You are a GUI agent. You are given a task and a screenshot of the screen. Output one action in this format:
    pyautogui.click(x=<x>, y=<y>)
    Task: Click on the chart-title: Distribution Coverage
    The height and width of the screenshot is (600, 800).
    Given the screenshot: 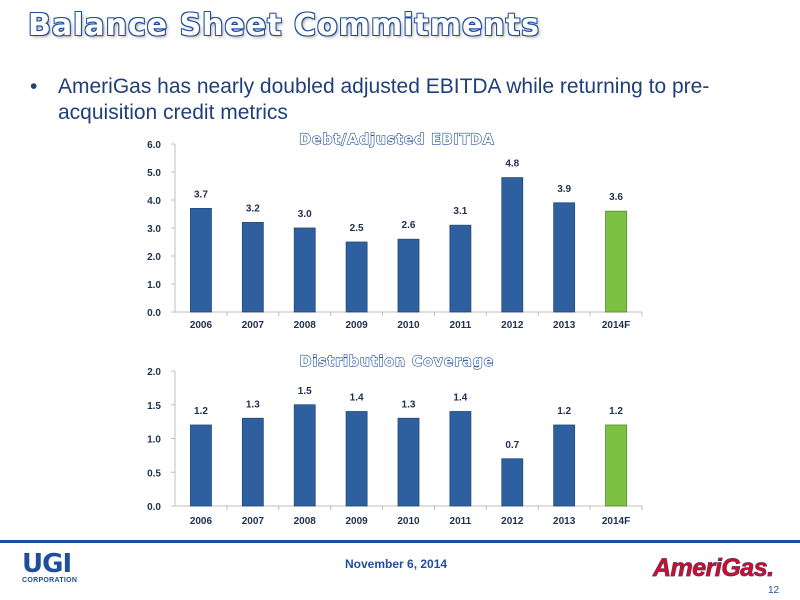 What is the action you would take?
    pyautogui.click(x=397, y=362)
    